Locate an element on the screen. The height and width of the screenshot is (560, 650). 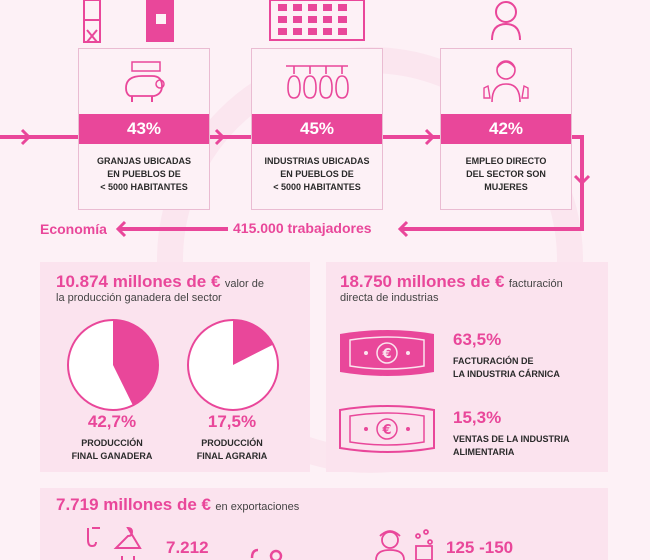
production-desc-line2: la producción ganadera del sector is located at coordinates (139, 298).